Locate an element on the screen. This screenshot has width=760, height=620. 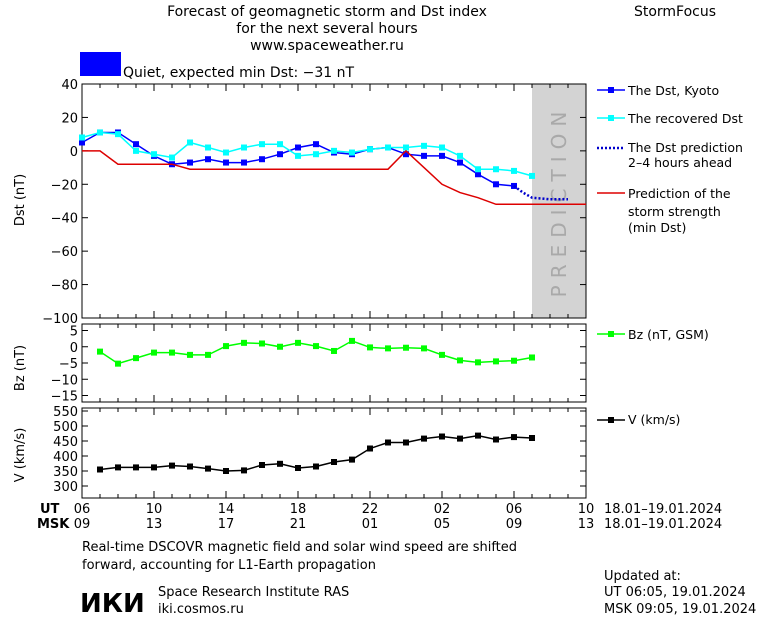
status-text: Quiet, expected min Dst: −31 nT is located at coordinates (239, 73).